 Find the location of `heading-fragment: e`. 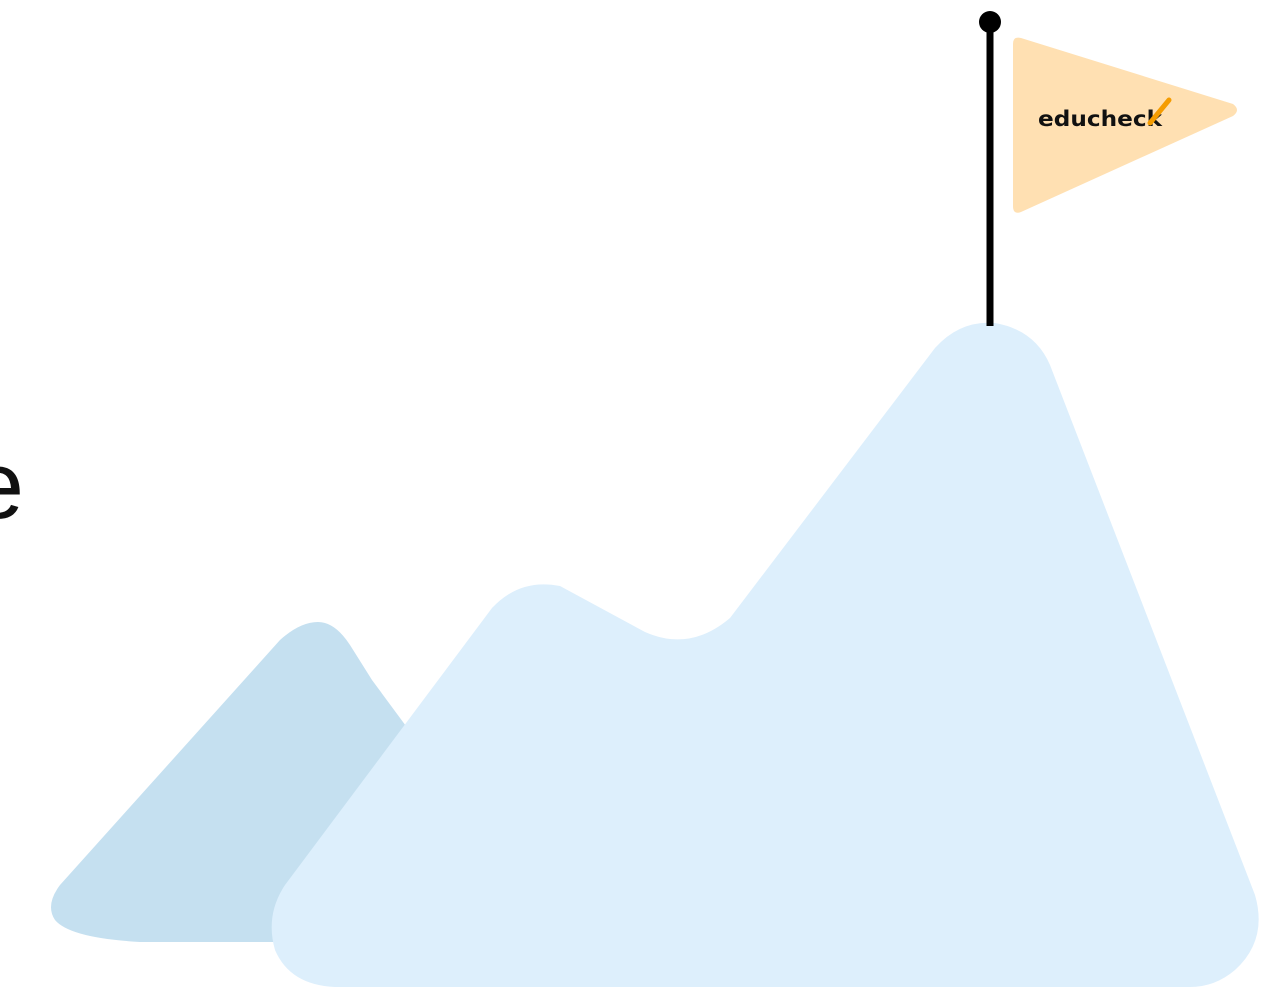

heading-fragment: e is located at coordinates (12, 485).